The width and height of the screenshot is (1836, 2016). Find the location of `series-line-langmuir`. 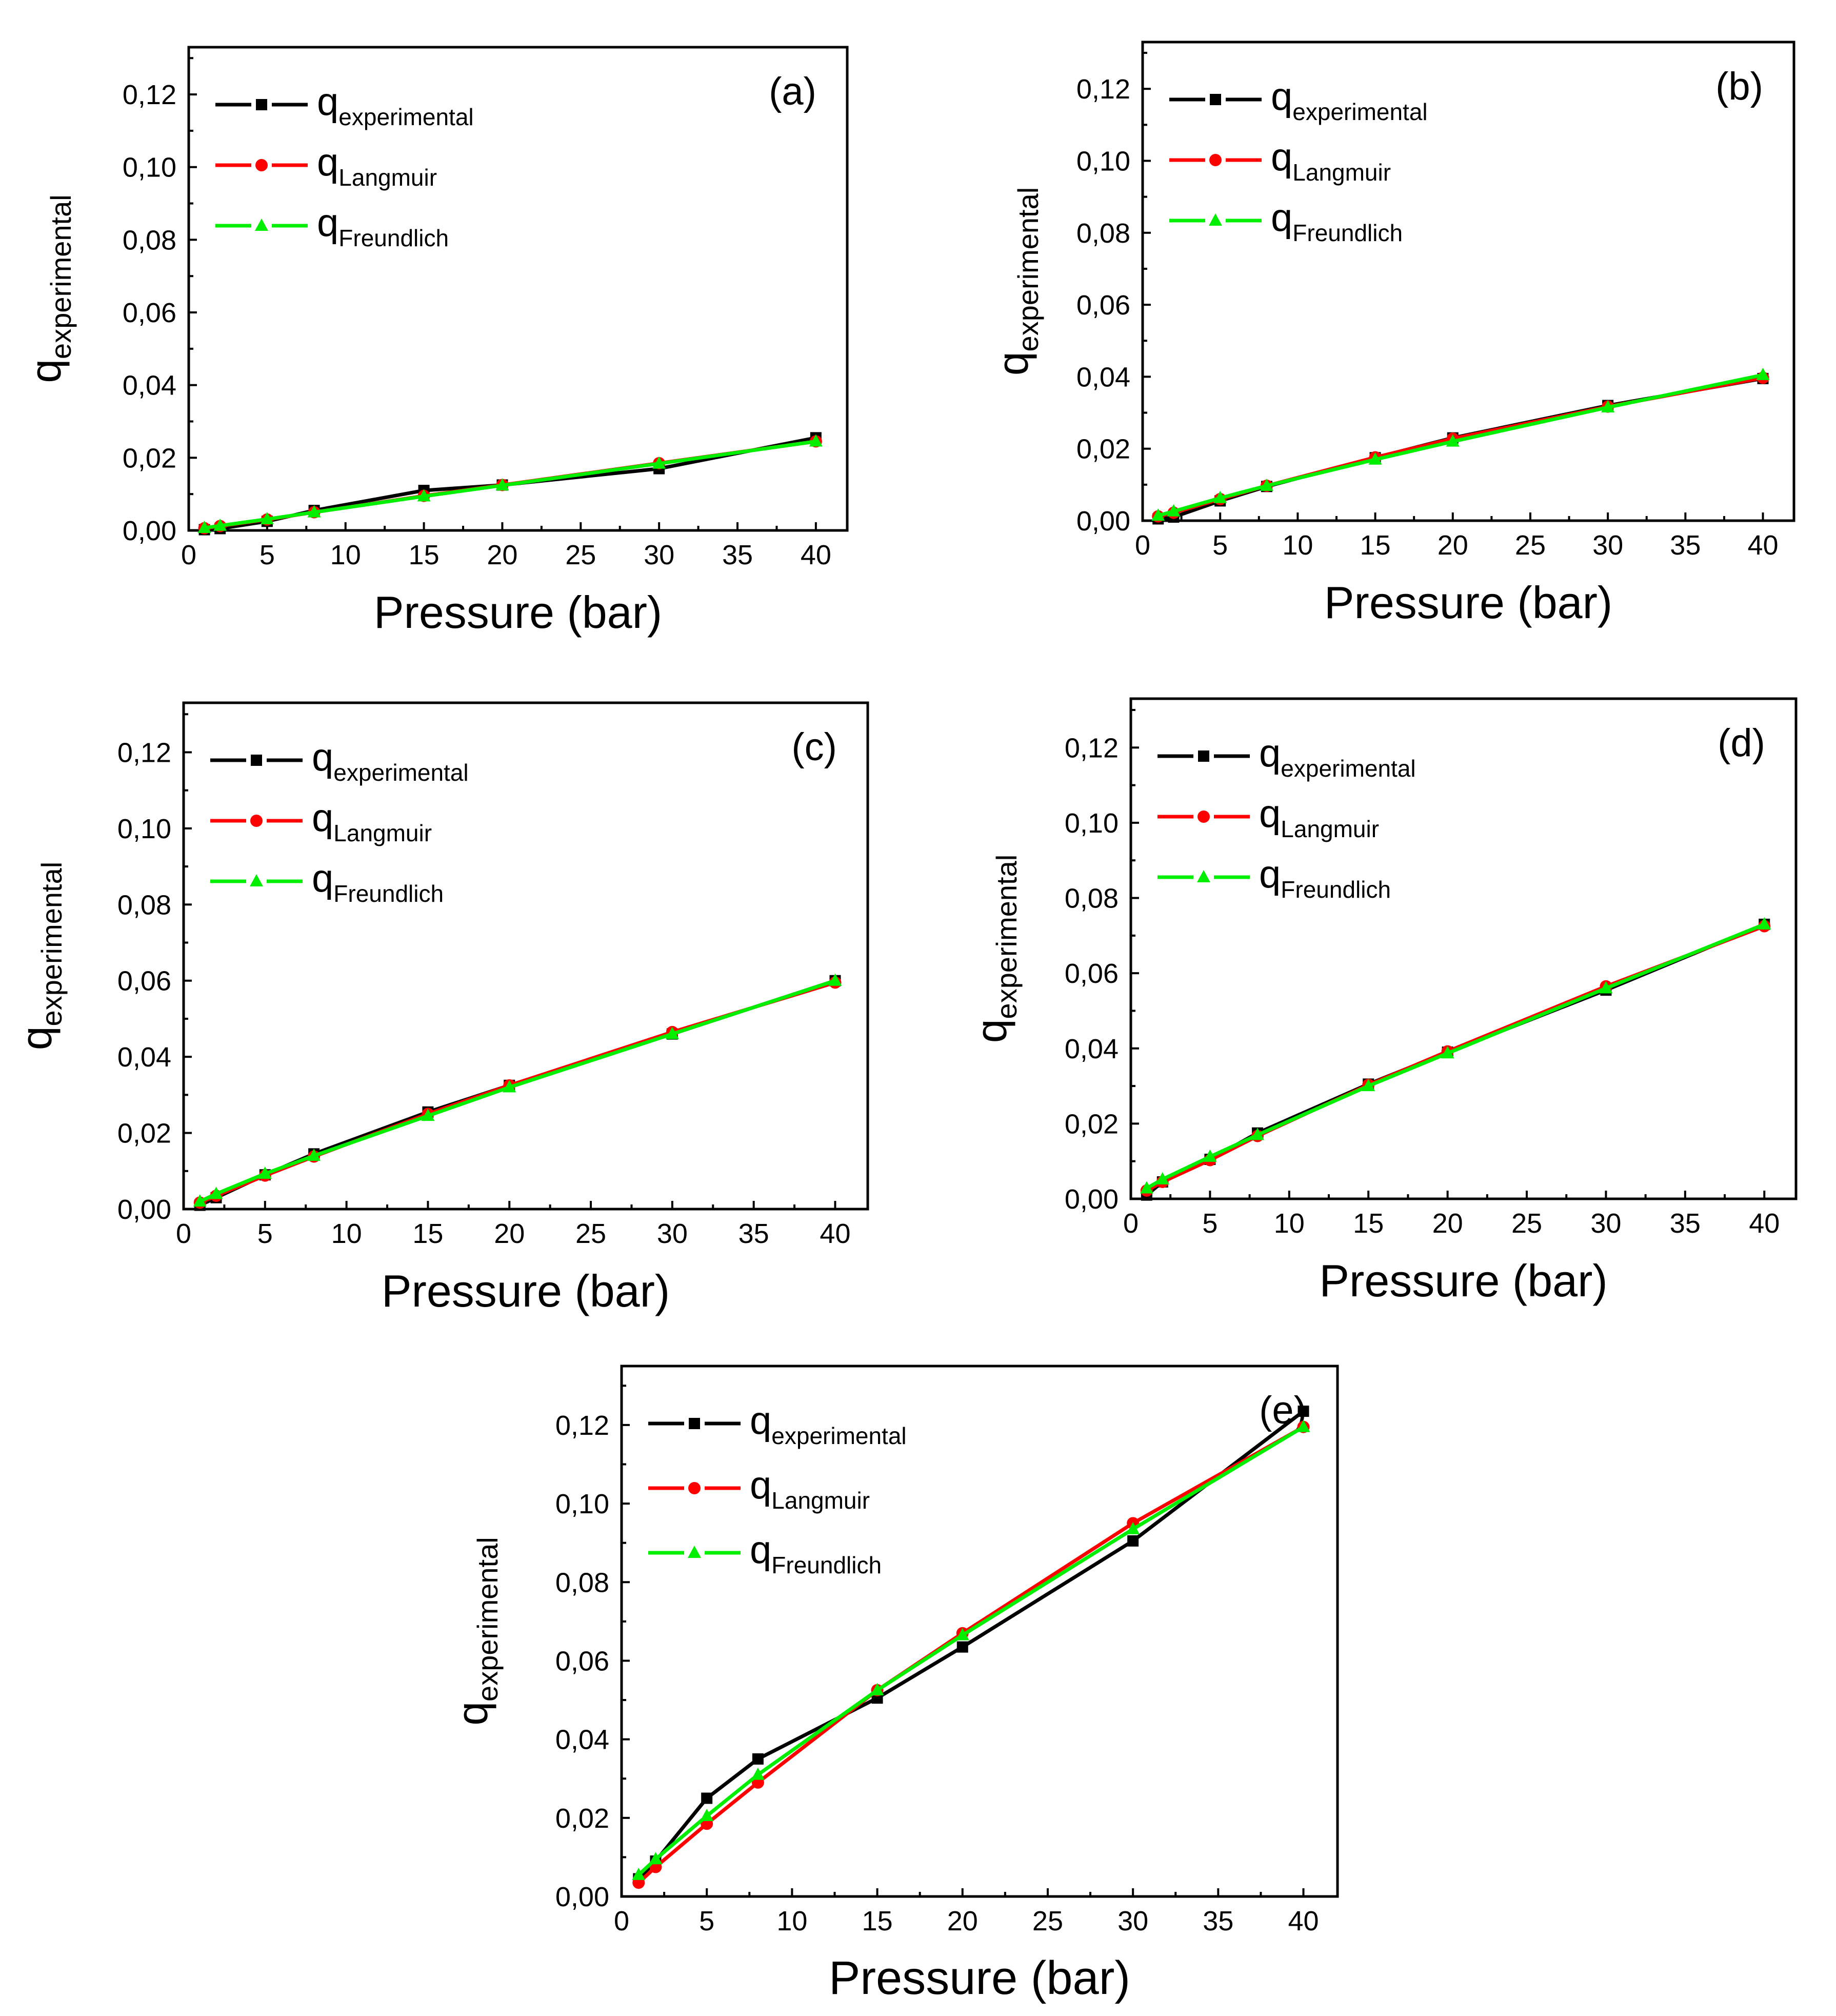

series-line-langmuir is located at coordinates (517, 1092).